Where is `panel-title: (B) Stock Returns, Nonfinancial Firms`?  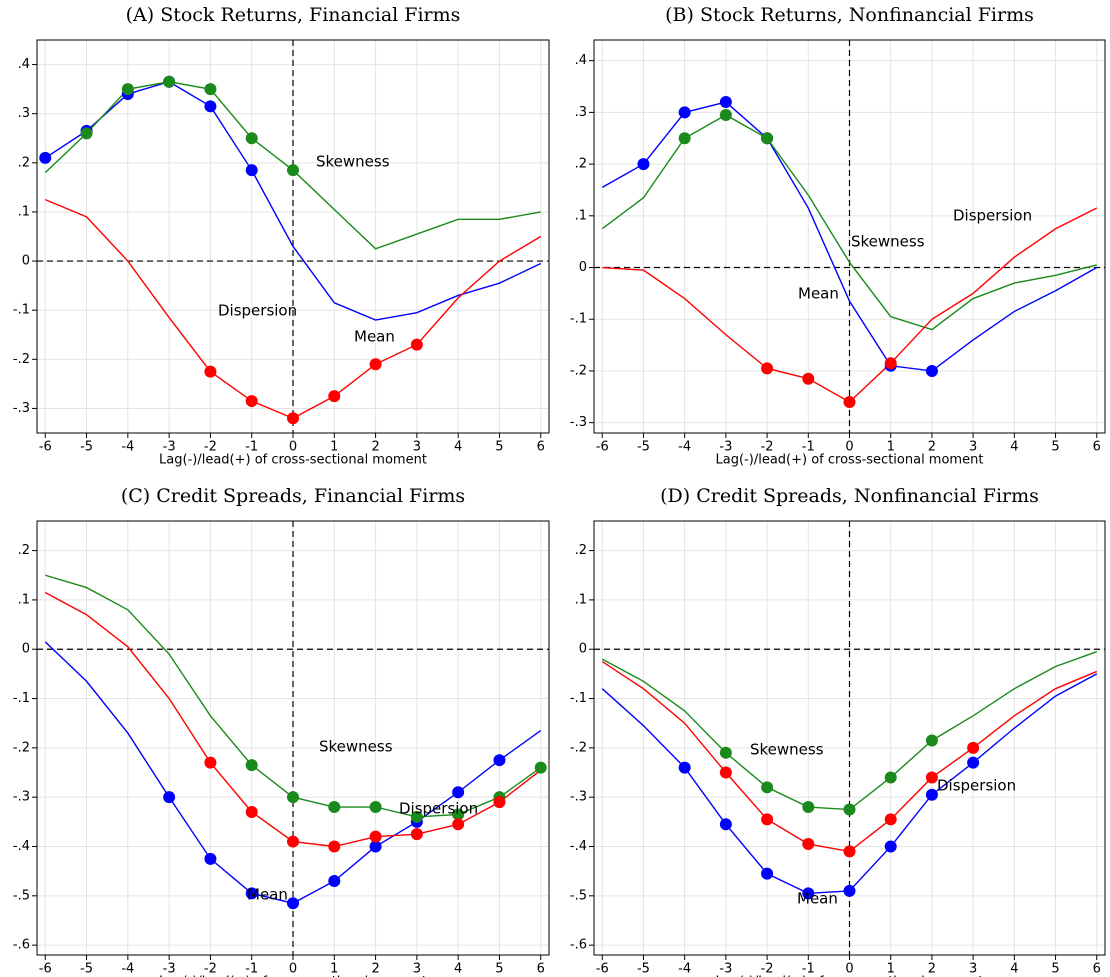
panel-title: (B) Stock Returns, Nonfinancial Firms is located at coordinates (849, 15).